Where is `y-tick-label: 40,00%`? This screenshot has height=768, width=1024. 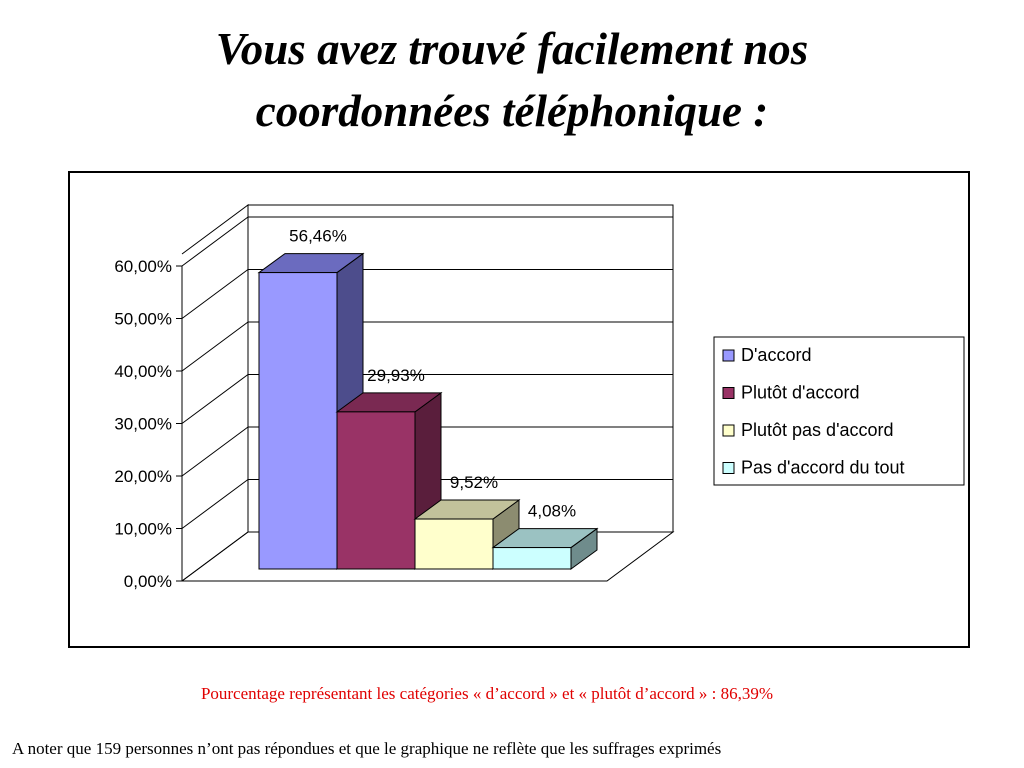
y-tick-label: 40,00% is located at coordinates (143, 371).